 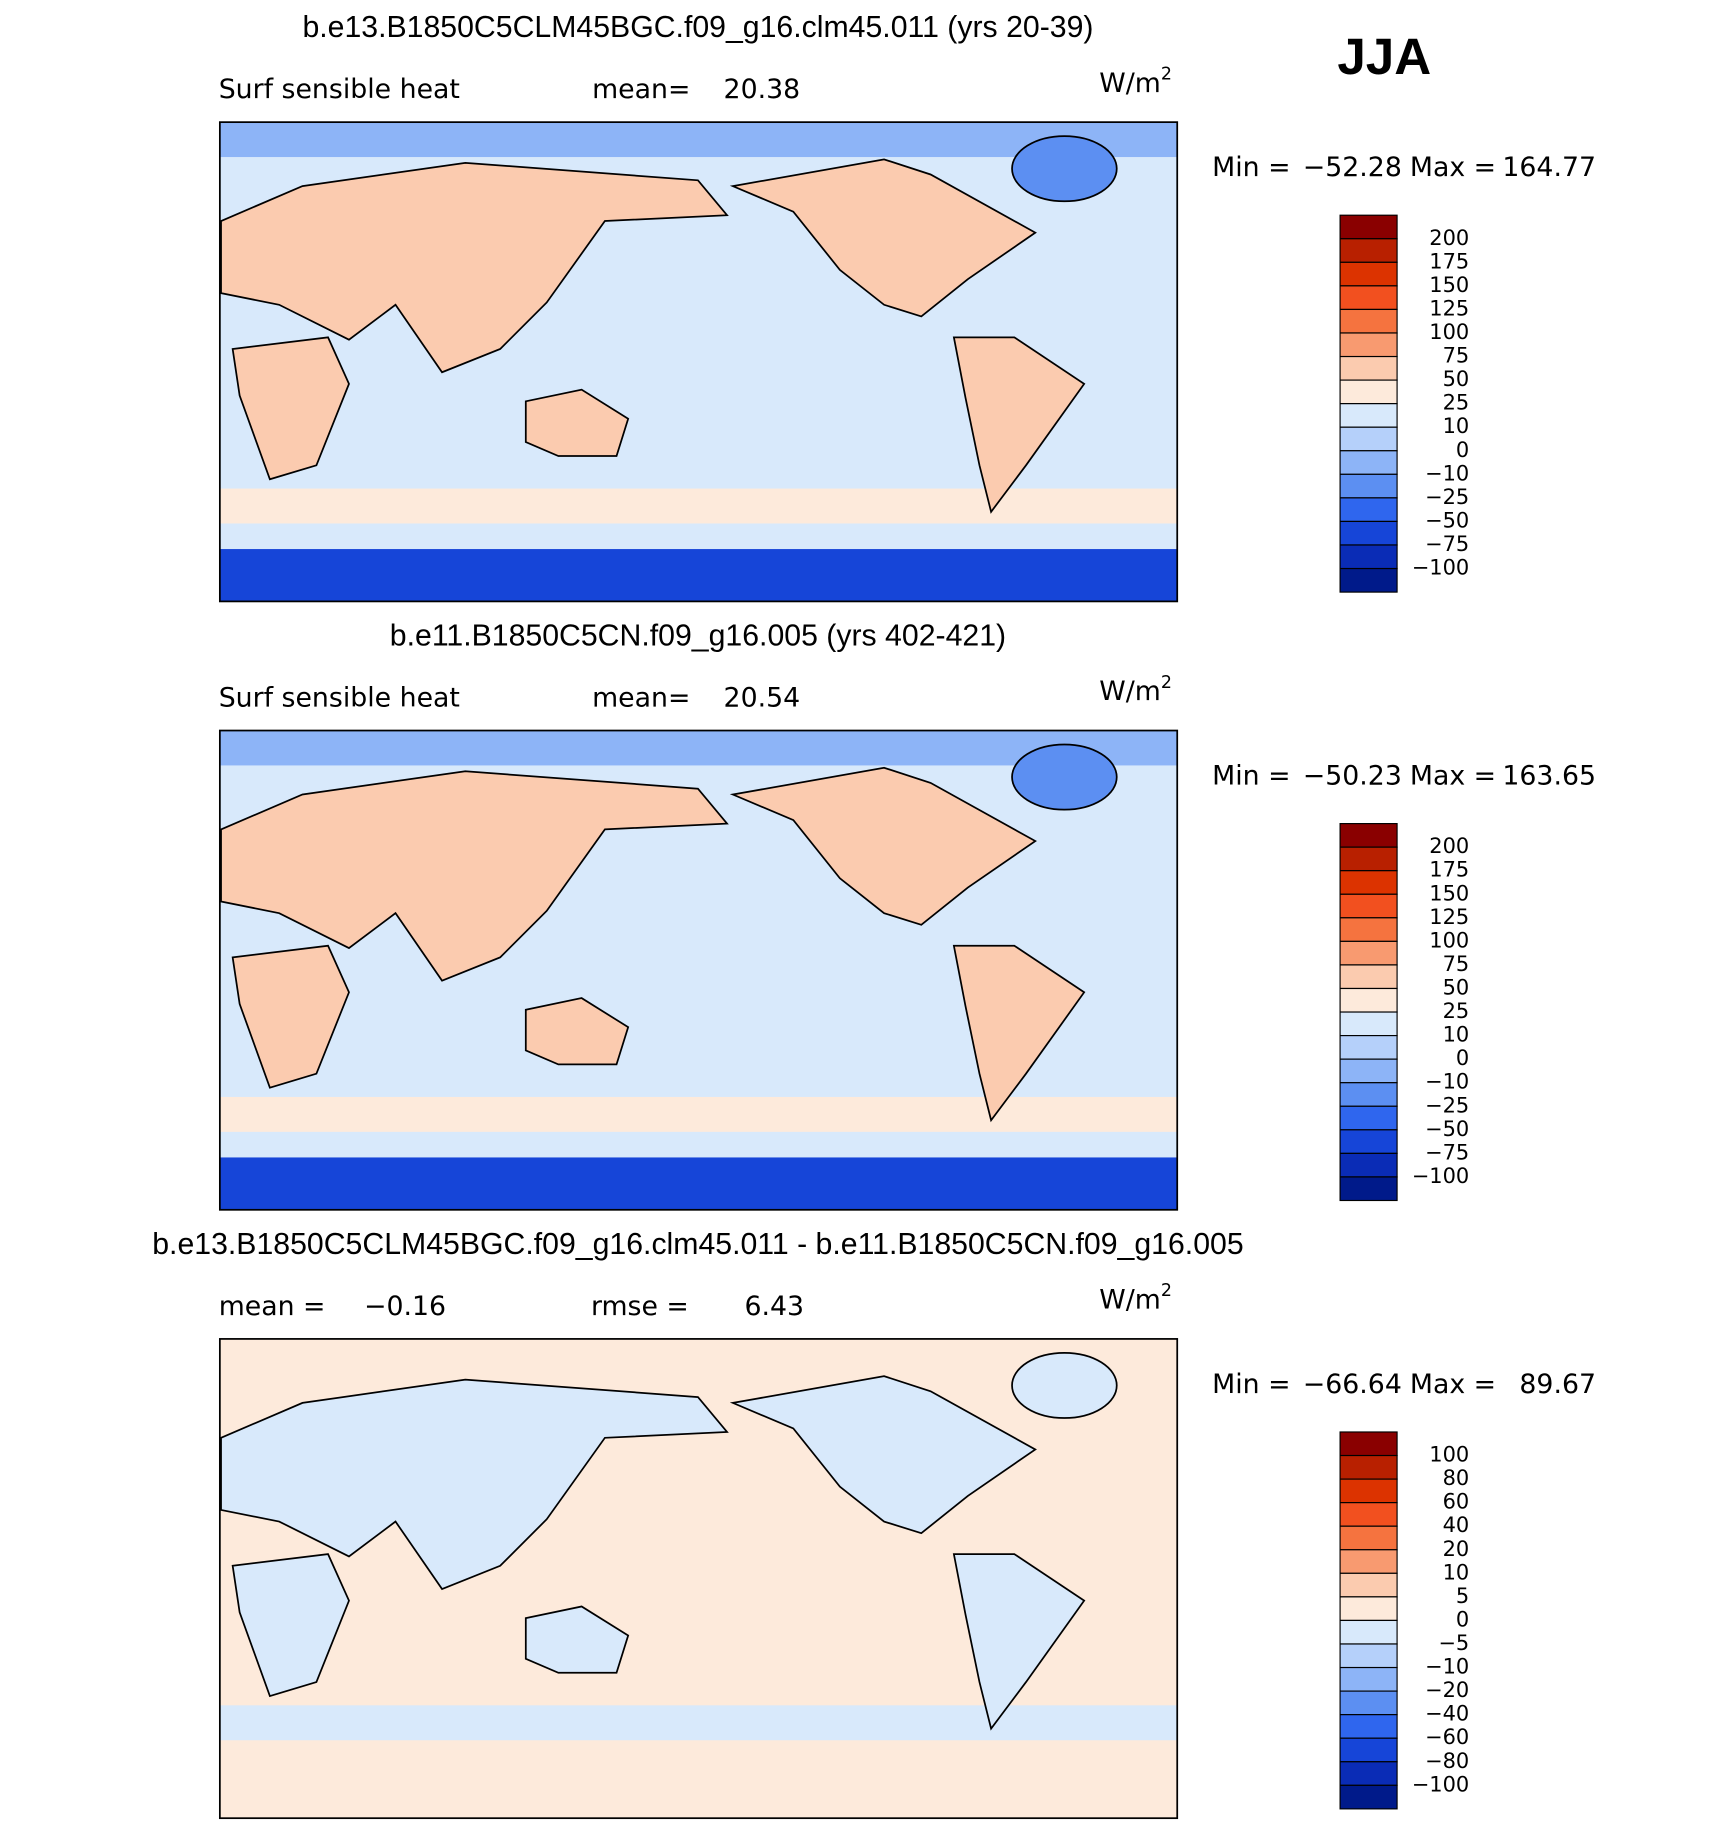 What do you see at coordinates (1352, 1384) in the screenshot?
I see `min-value: −66.64` at bounding box center [1352, 1384].